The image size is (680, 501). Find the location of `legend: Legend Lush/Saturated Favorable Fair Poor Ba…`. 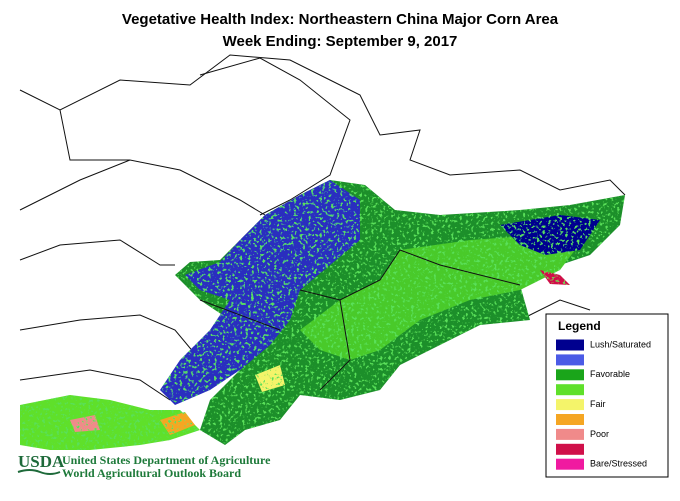

legend: Legend Lush/Saturated Favorable Fair Poor Ba… is located at coordinates (607, 395).